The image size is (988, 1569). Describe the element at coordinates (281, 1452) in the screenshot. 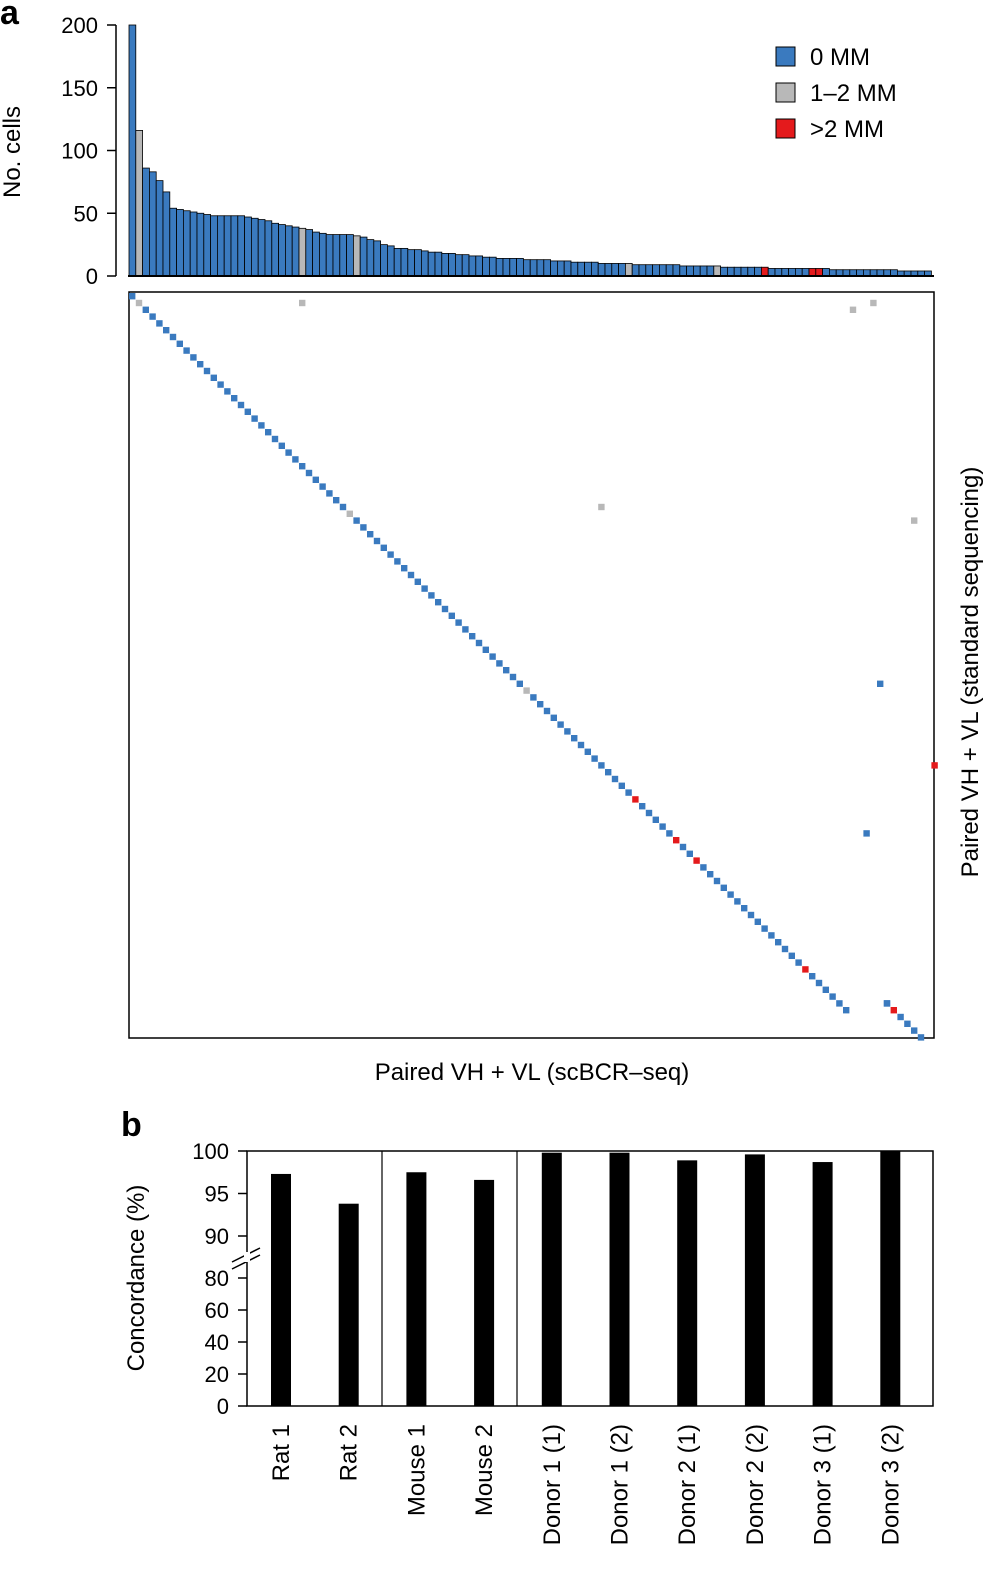

I see `concordance-xlabel: Rat 1` at that location.